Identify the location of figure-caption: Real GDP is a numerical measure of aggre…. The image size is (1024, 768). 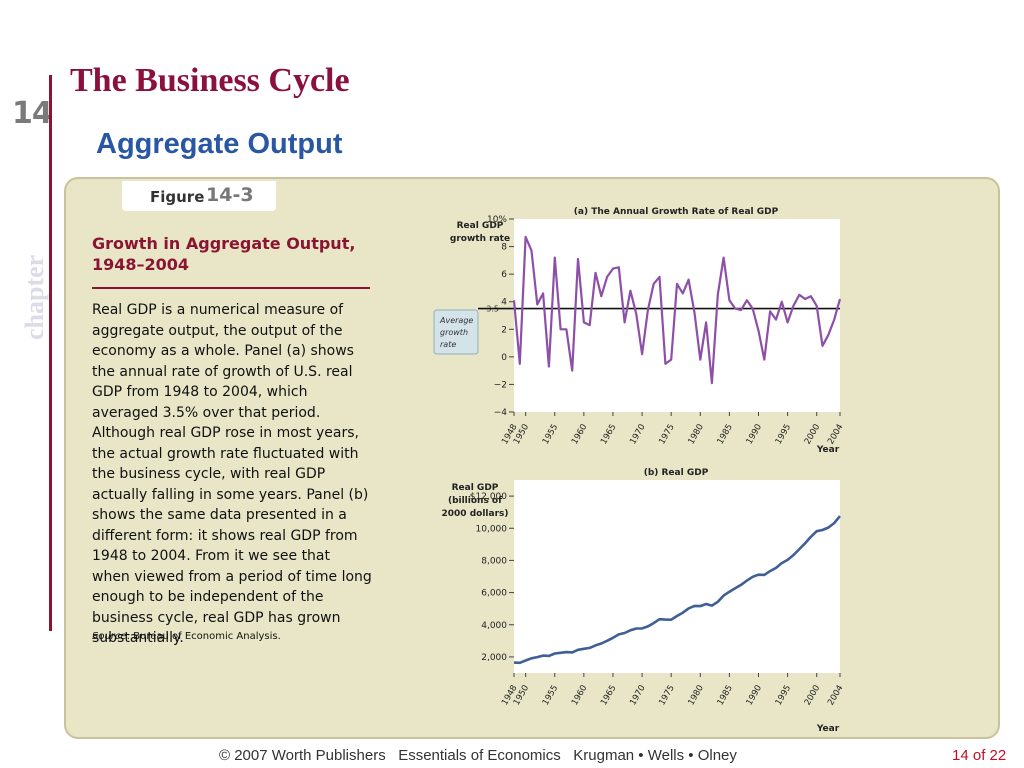
(232, 474).